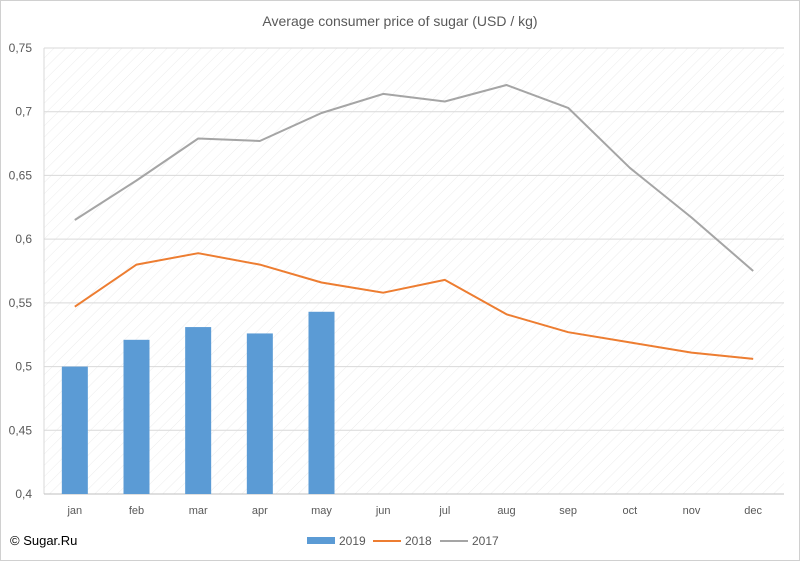 The width and height of the screenshot is (800, 561). Describe the element at coordinates (260, 511) in the screenshot. I see `x-tick-label: apr` at that location.